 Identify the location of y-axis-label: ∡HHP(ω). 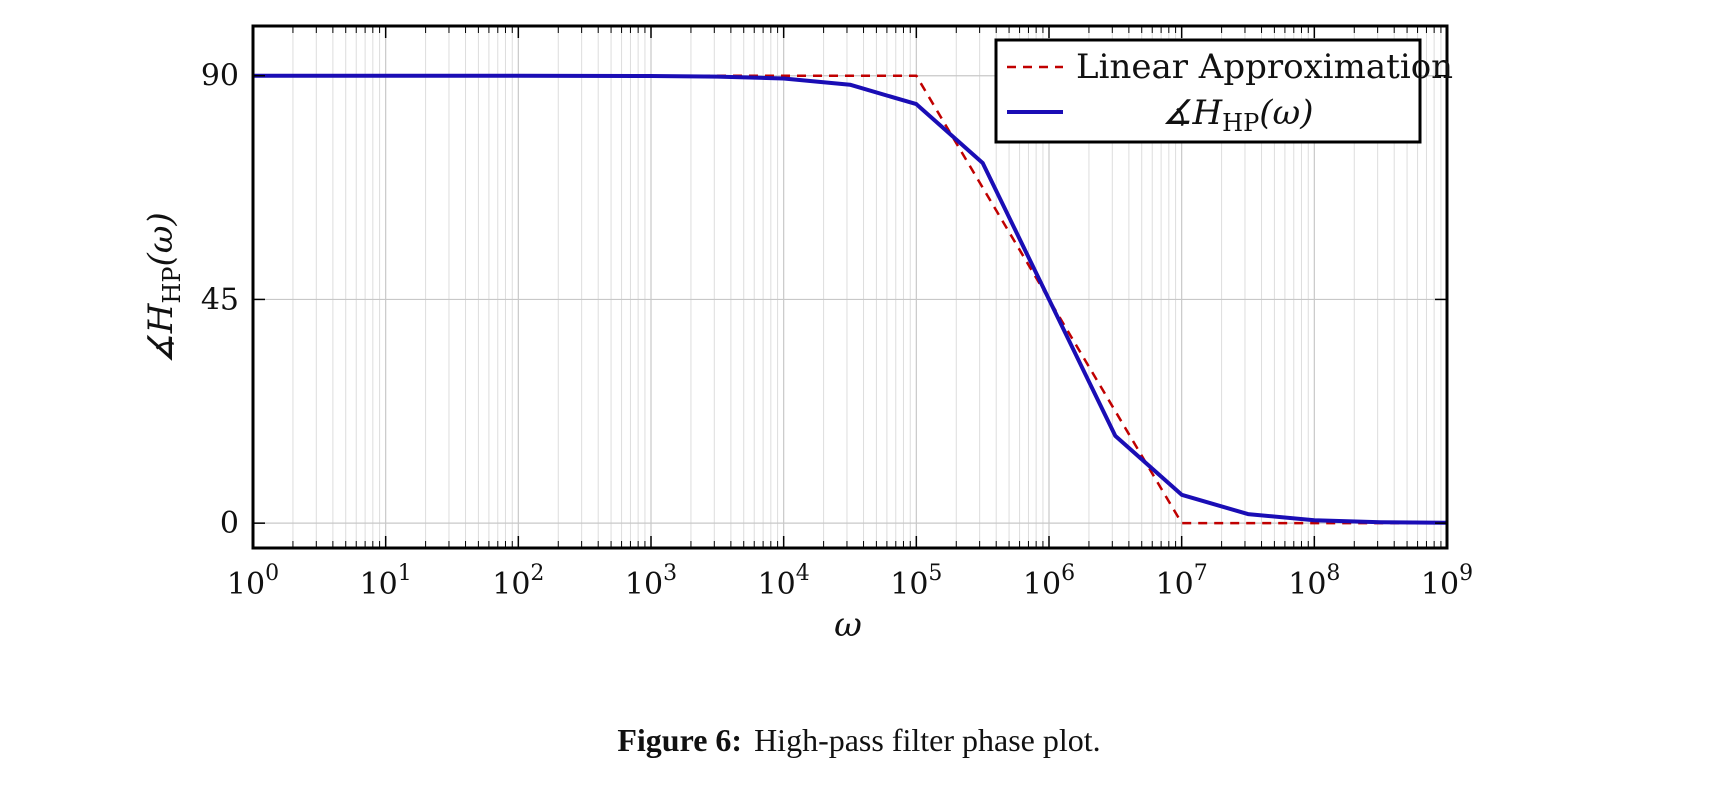
(163, 287).